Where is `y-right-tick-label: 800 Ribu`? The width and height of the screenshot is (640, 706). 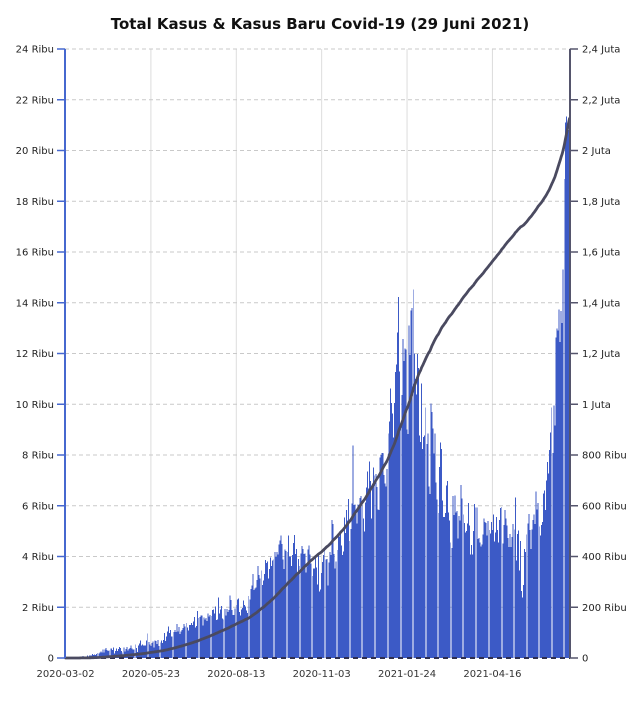
y-right-tick-label: 800 Ribu is located at coordinates (604, 456).